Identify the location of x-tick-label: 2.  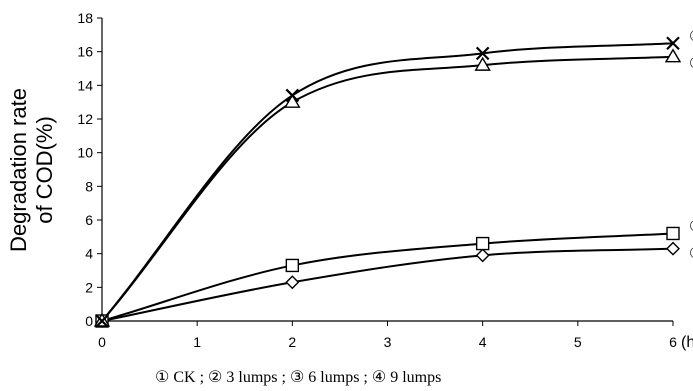
(292, 342).